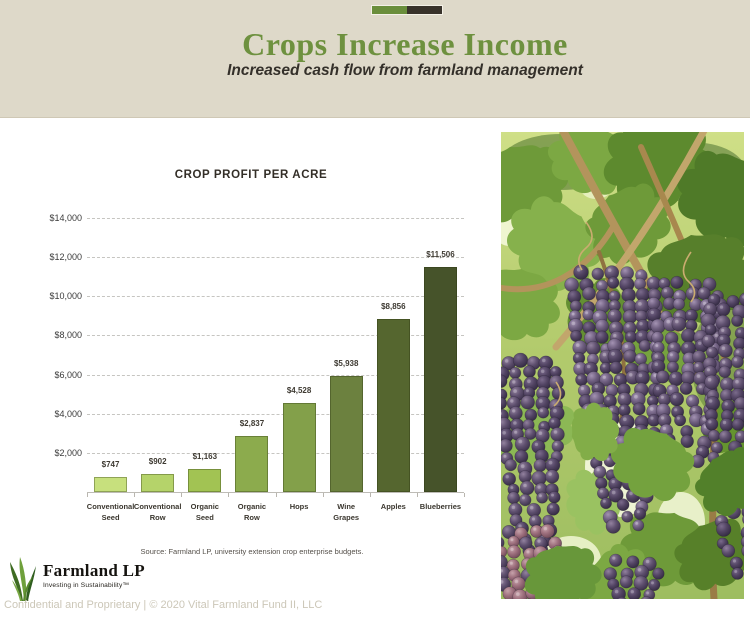  I want to click on x-axis-label: Wine Grapes, so click(346, 512).